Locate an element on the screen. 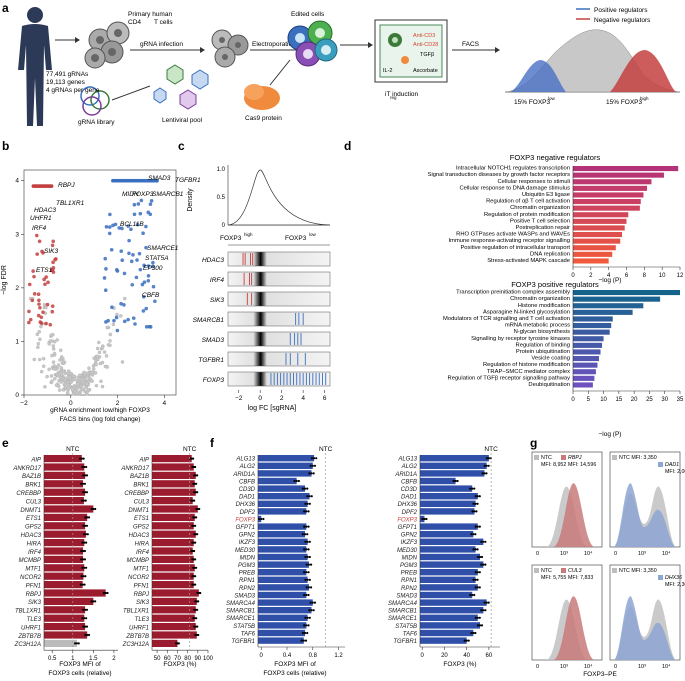  pathway-tick-label: 15 is located at coordinates (619, 400).